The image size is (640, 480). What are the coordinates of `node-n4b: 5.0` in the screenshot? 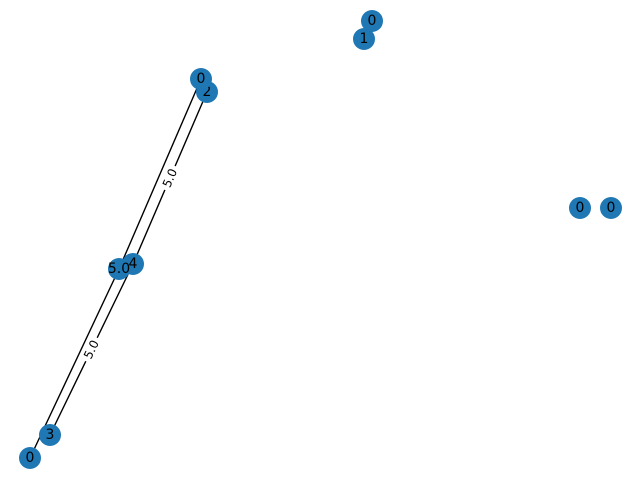 It's located at (119, 269).